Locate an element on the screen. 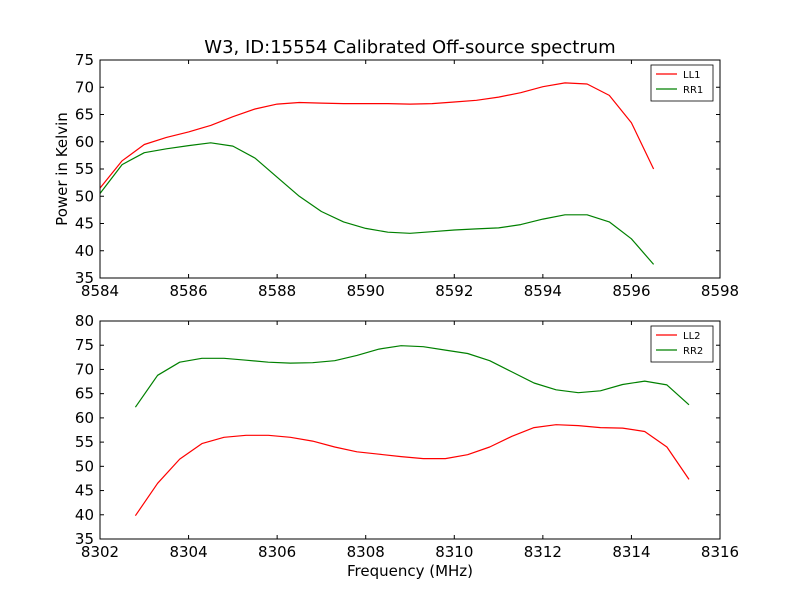 This screenshot has width=800, height=604. x-tick-label: 8584 is located at coordinates (100, 291).